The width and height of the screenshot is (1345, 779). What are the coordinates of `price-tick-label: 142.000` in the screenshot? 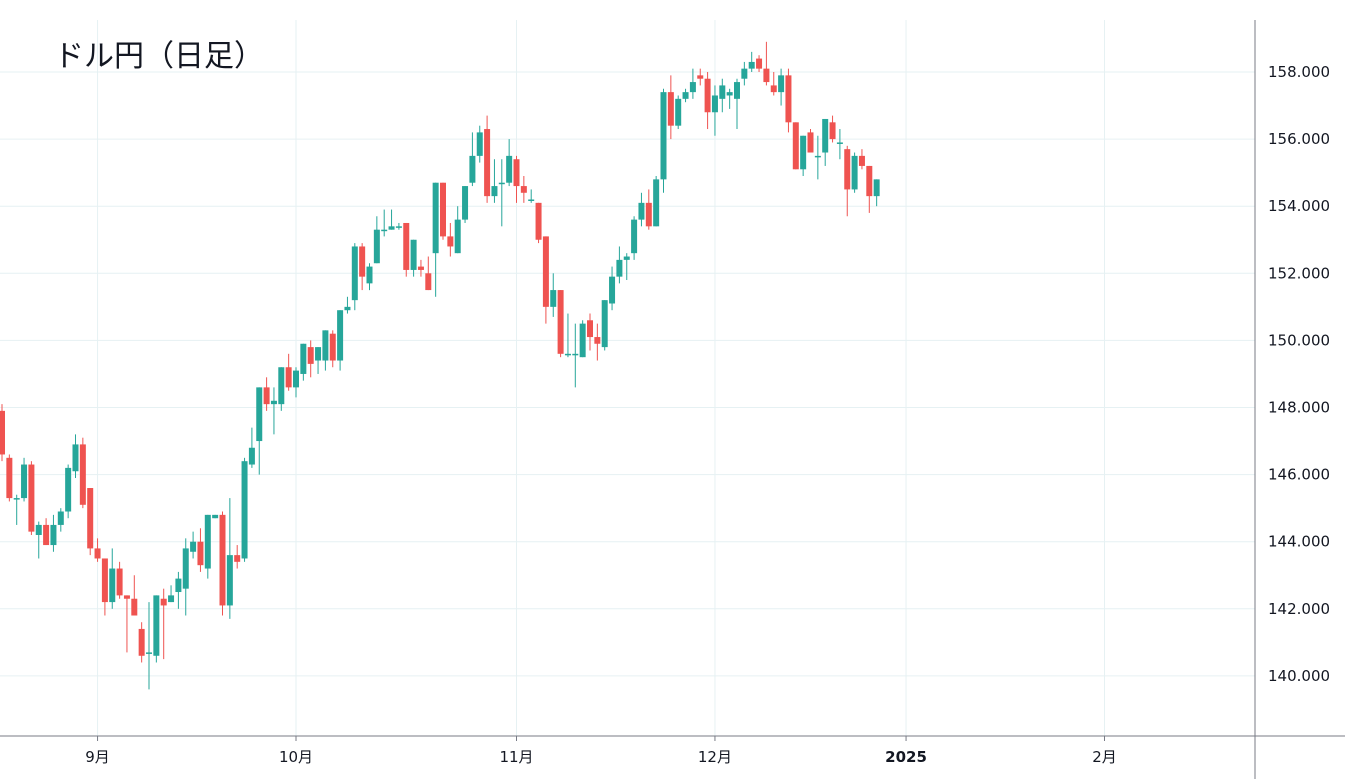 It's located at (1299, 609).